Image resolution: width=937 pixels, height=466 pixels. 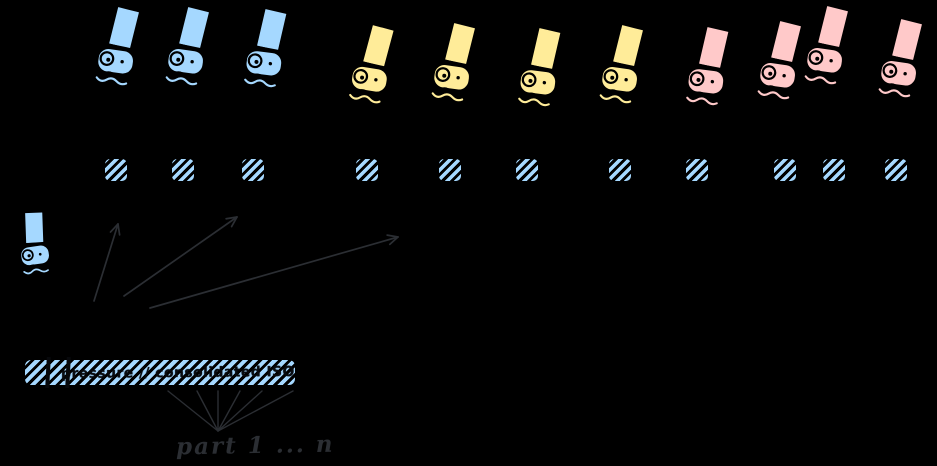 I want to click on parts-caption: part 1 ... n, so click(x=255, y=445).